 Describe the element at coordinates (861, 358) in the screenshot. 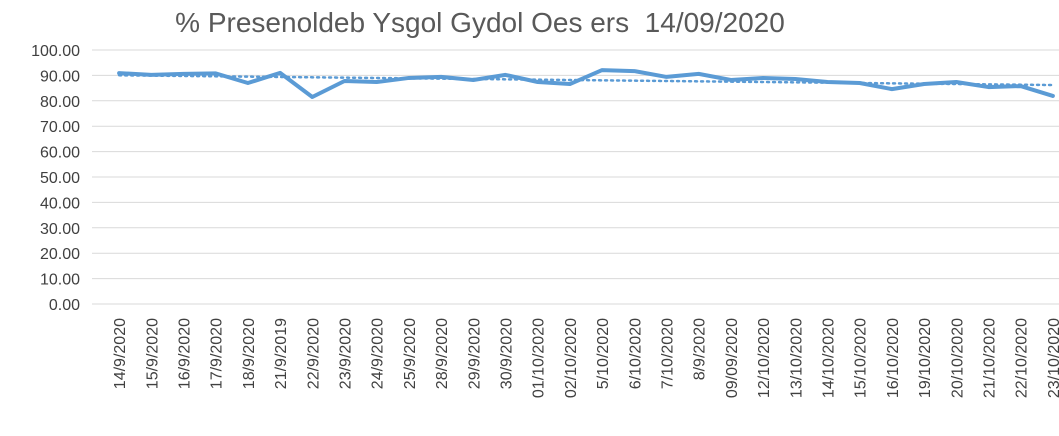

I see `x-tick-label: 15/10/2020` at that location.